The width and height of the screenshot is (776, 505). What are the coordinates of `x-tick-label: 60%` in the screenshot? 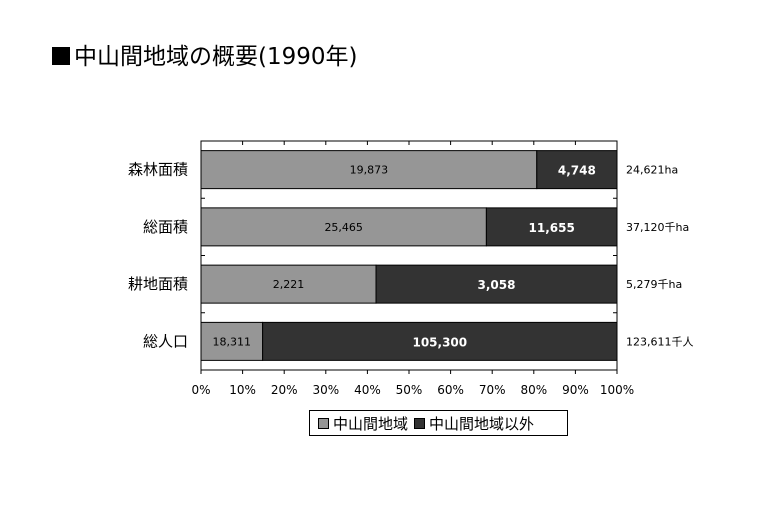 It's located at (450, 390).